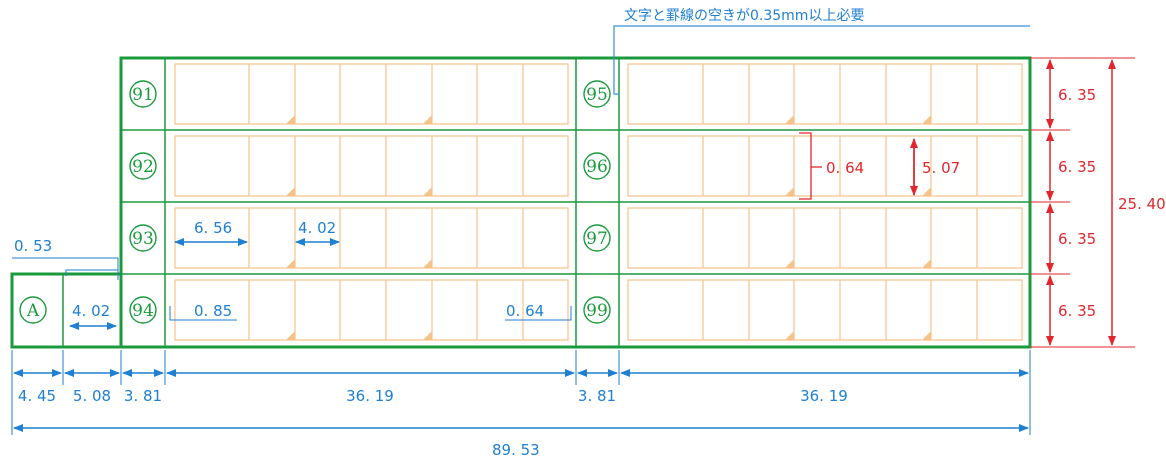 Image resolution: width=1166 pixels, height=462 pixels. I want to click on svg-text: 99, so click(597, 311).